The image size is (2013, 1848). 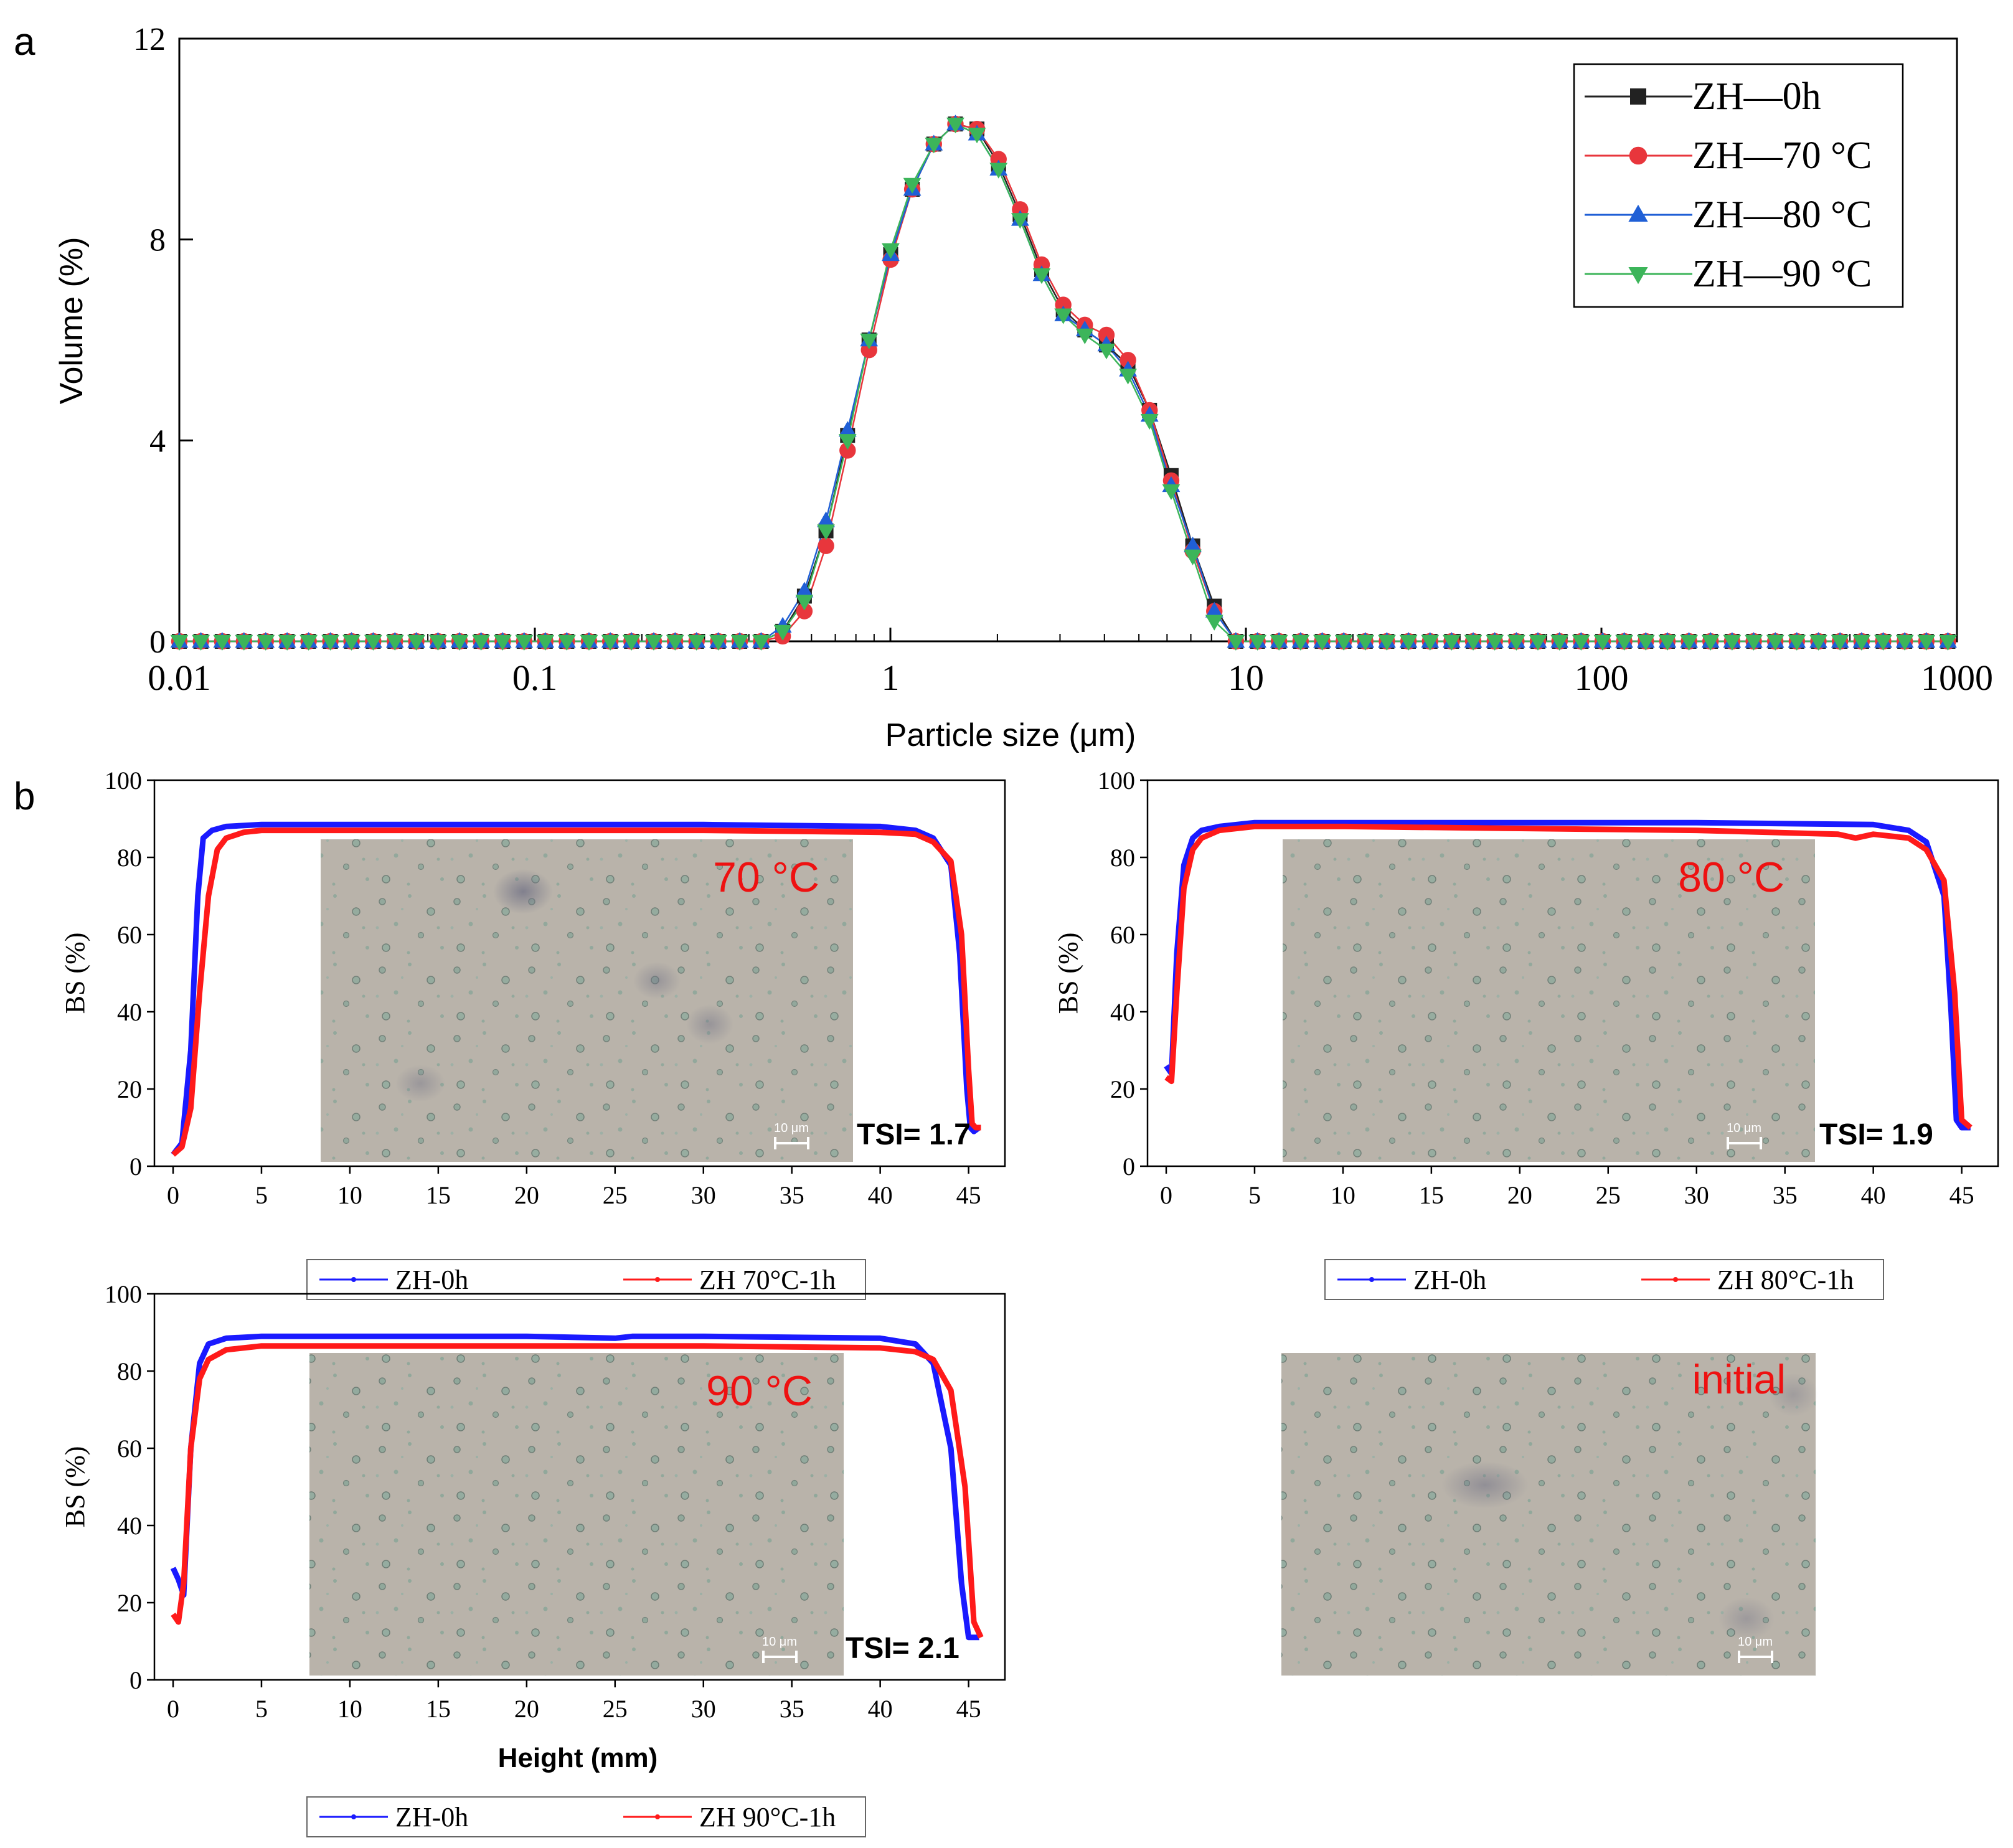 What do you see at coordinates (75, 973) in the screenshot?
I see `bs70-y-axis-label: BS (%)` at bounding box center [75, 973].